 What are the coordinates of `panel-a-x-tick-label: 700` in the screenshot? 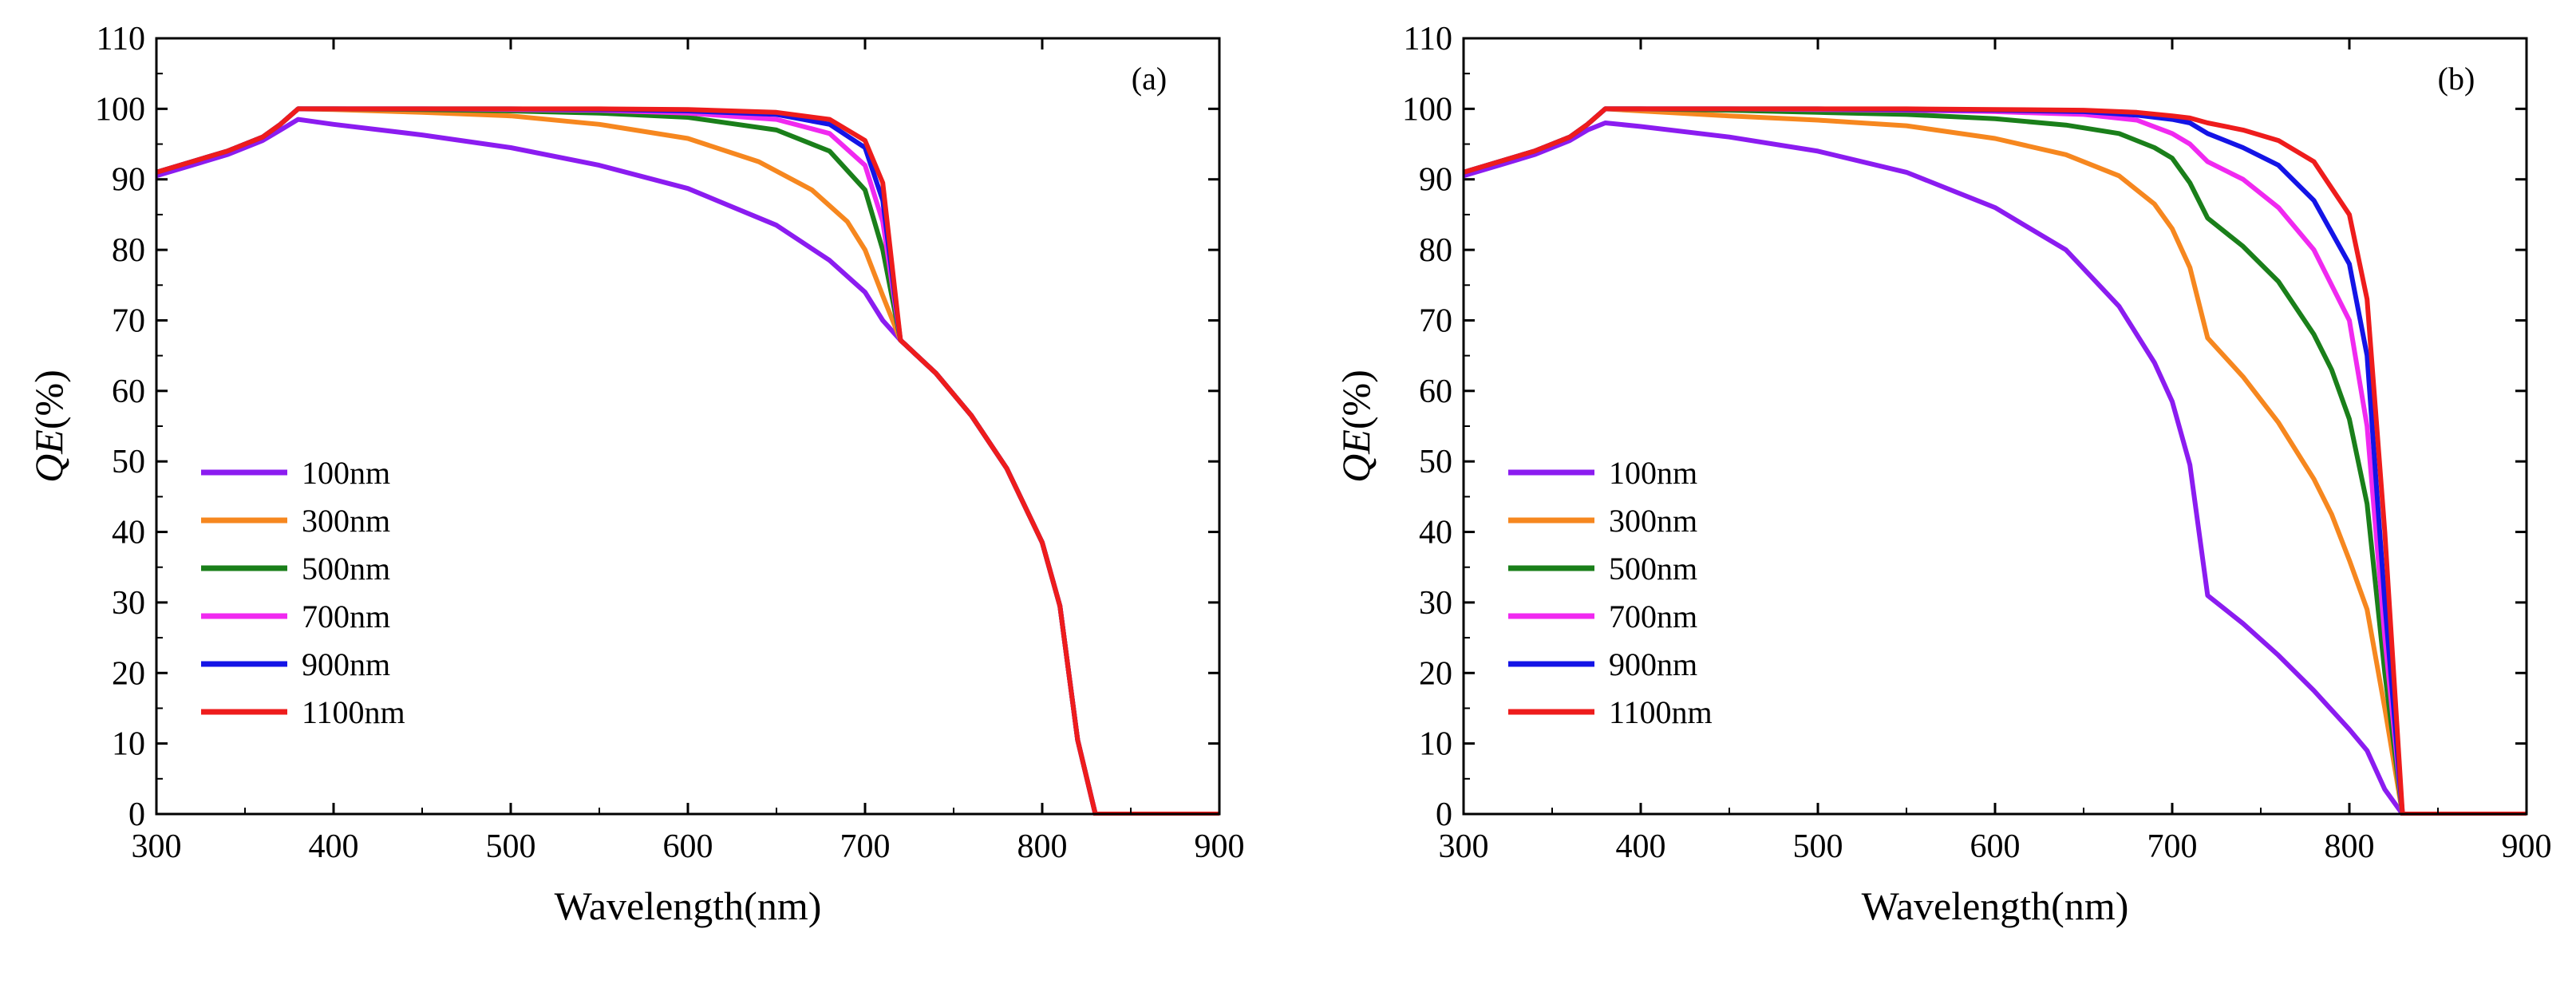 It's located at (865, 847).